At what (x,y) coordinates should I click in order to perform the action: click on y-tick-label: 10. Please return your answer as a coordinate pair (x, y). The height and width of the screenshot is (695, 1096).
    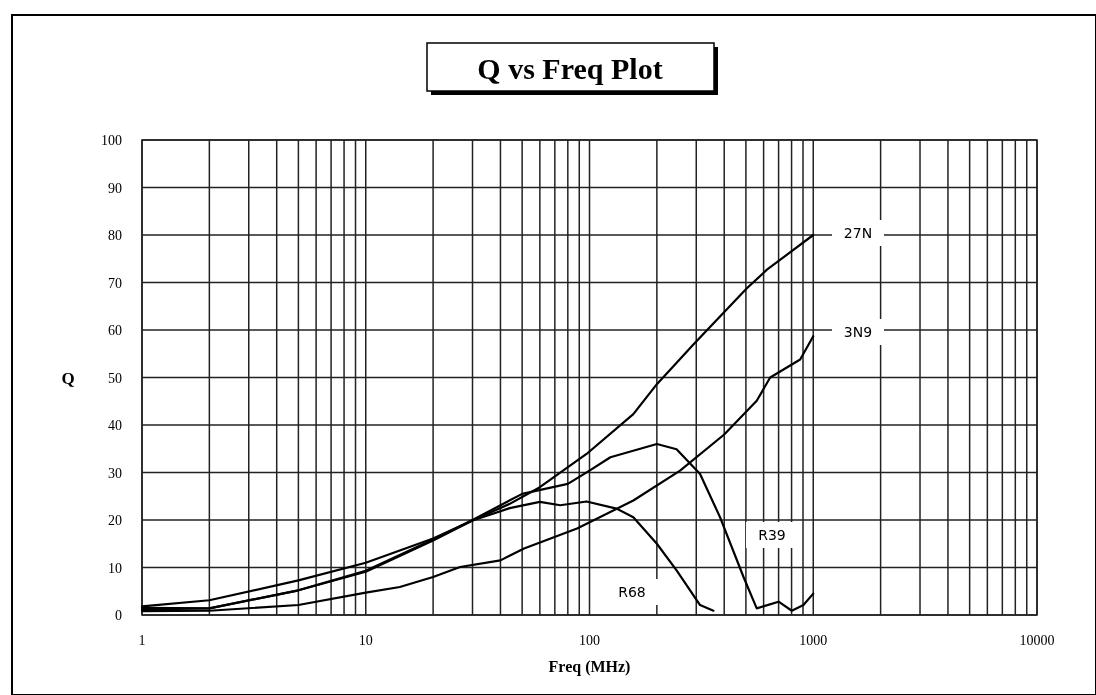
    Looking at the image, I should click on (115, 568).